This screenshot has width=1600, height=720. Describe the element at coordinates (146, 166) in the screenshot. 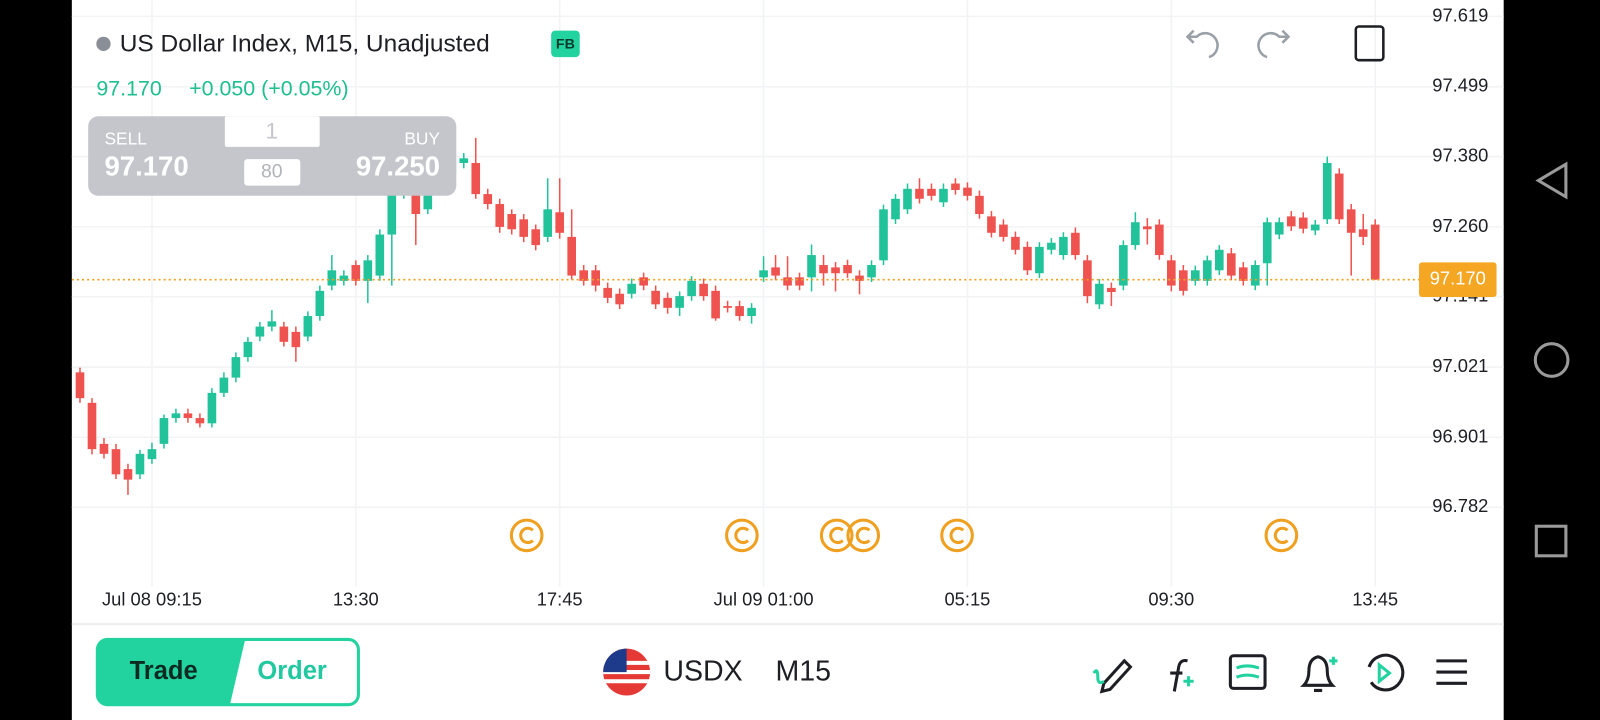

I see `sell-price: 97.170` at that location.